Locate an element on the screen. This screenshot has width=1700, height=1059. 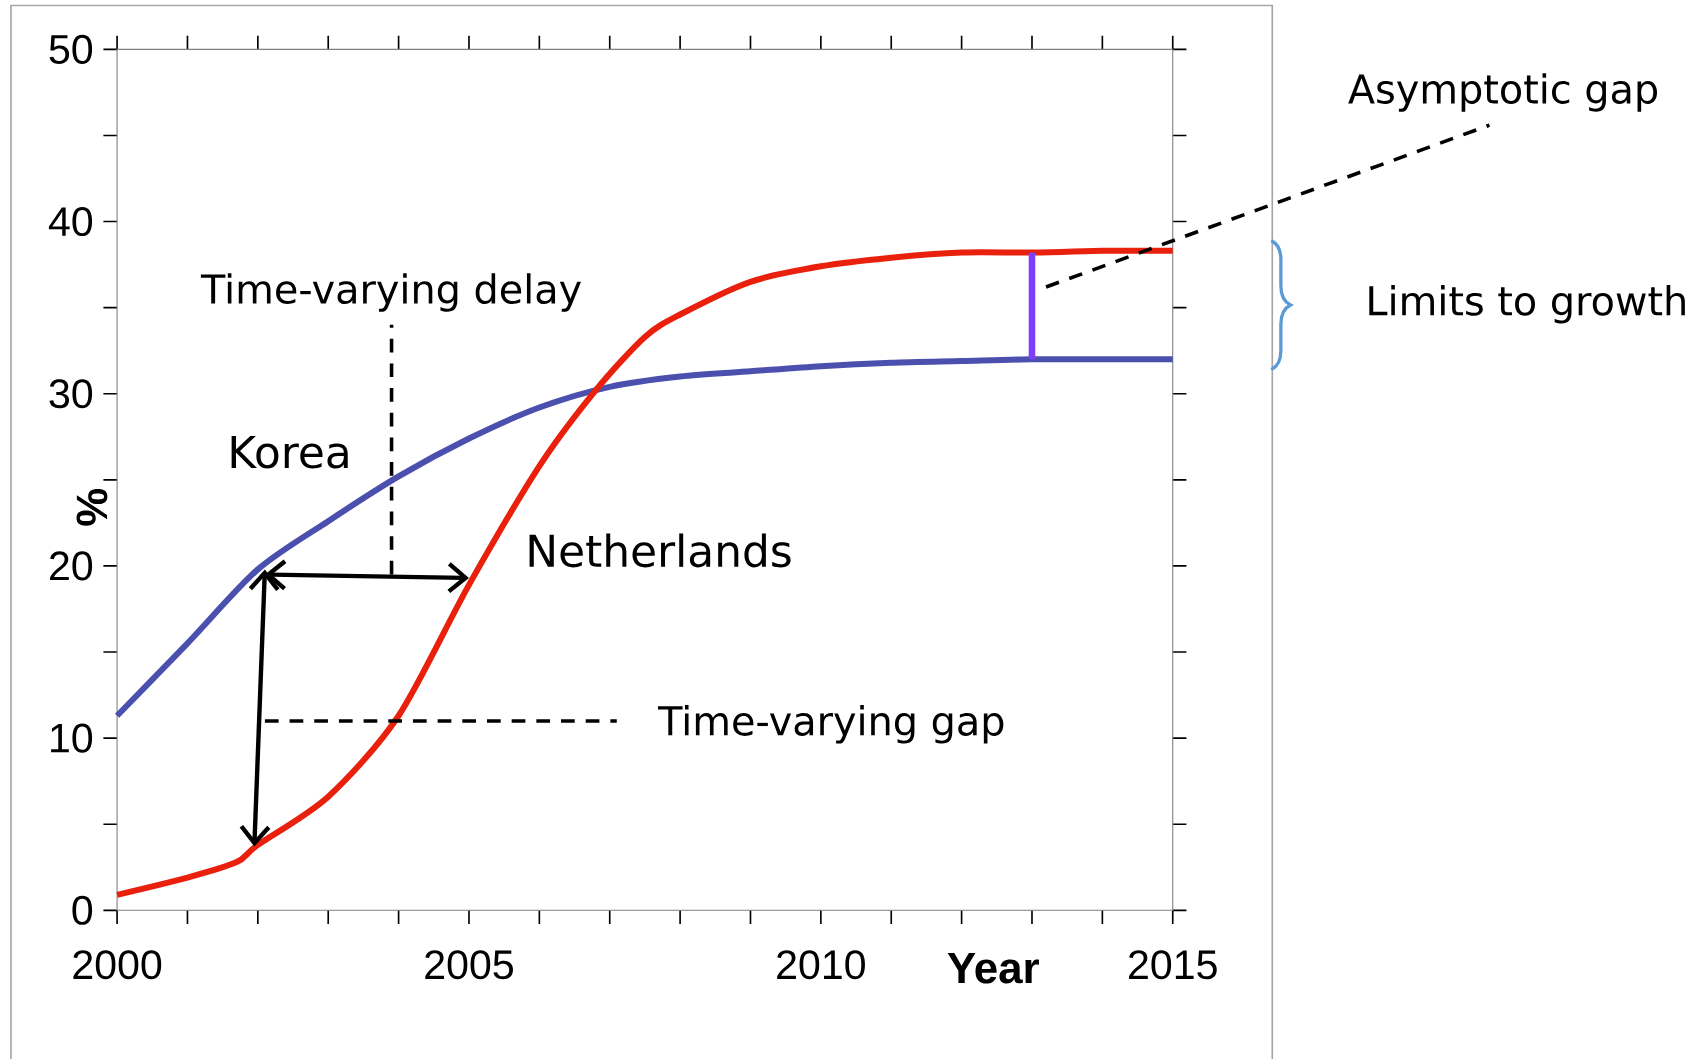
y-tick-label: 30 is located at coordinates (71, 394).